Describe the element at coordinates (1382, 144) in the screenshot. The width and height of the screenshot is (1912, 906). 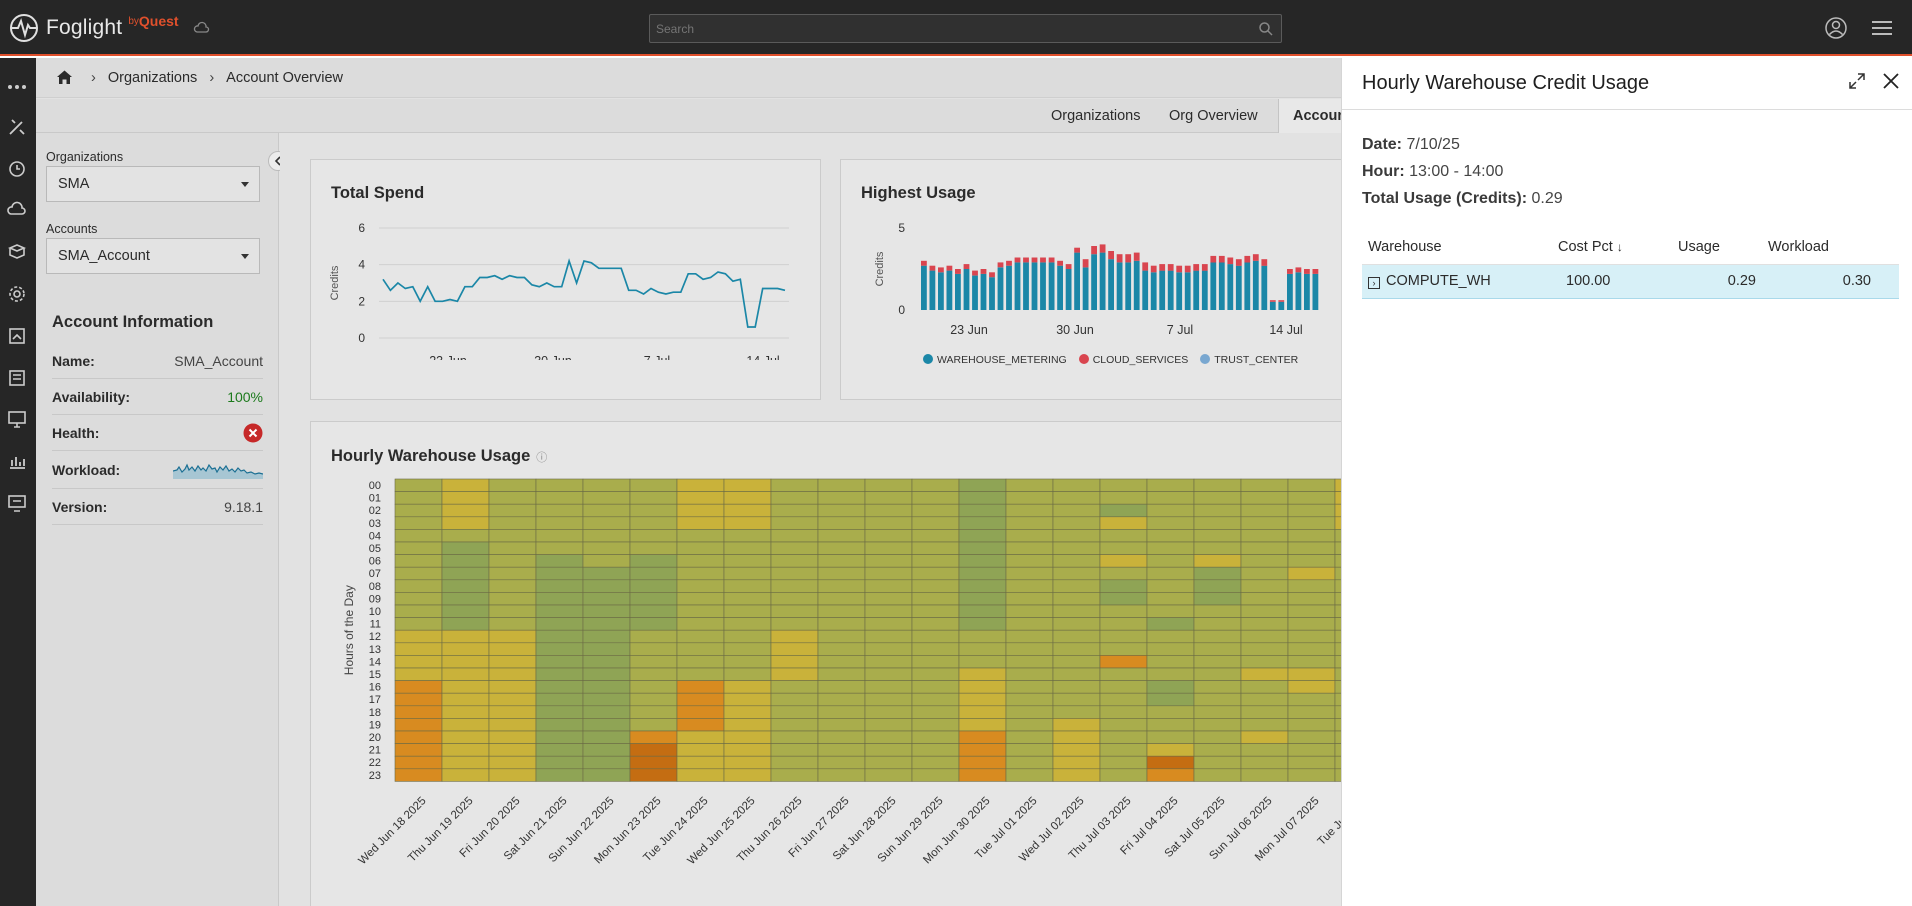
I see `date-label: Date:` at that location.